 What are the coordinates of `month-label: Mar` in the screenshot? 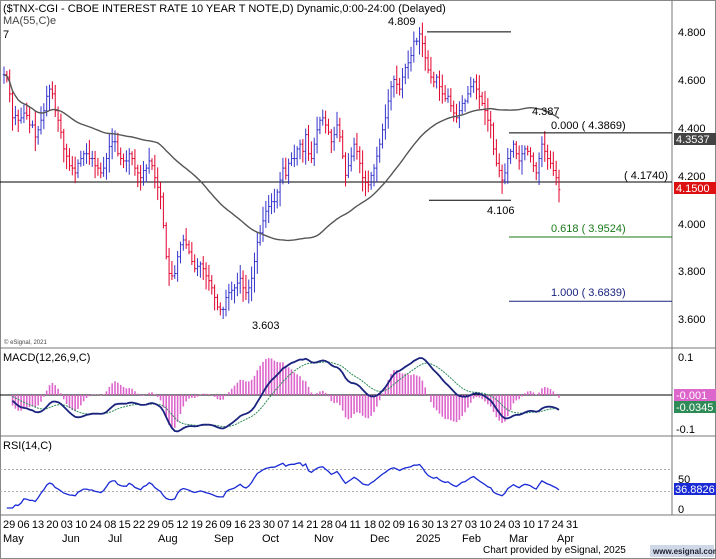 It's located at (518, 539).